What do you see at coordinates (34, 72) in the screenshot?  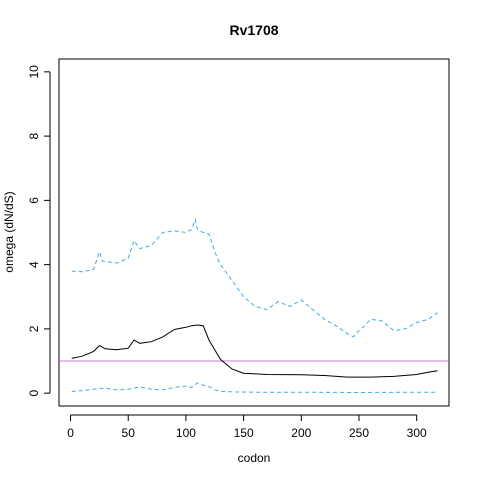 I see `y-tick-label: 10` at bounding box center [34, 72].